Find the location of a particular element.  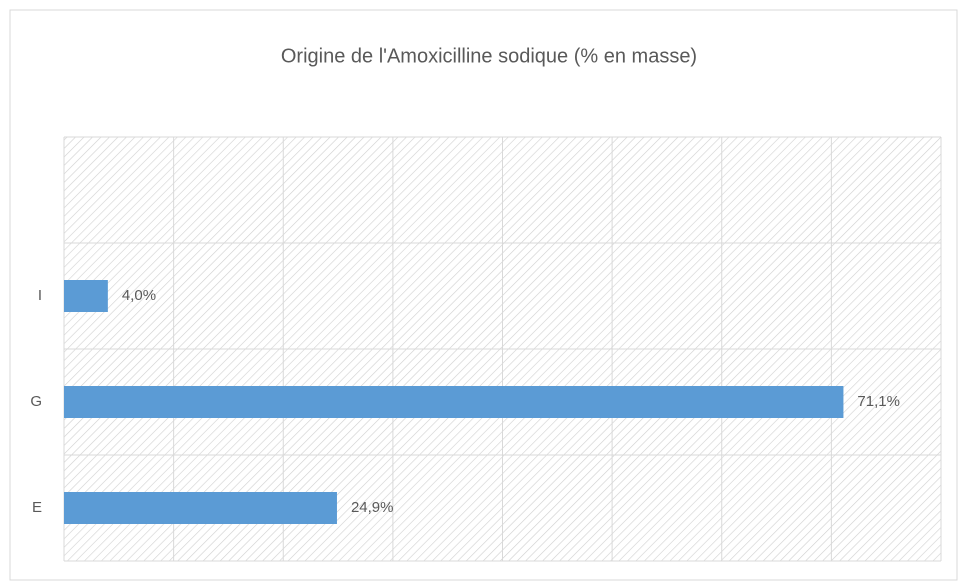

y-tick-label: G is located at coordinates (36, 401).